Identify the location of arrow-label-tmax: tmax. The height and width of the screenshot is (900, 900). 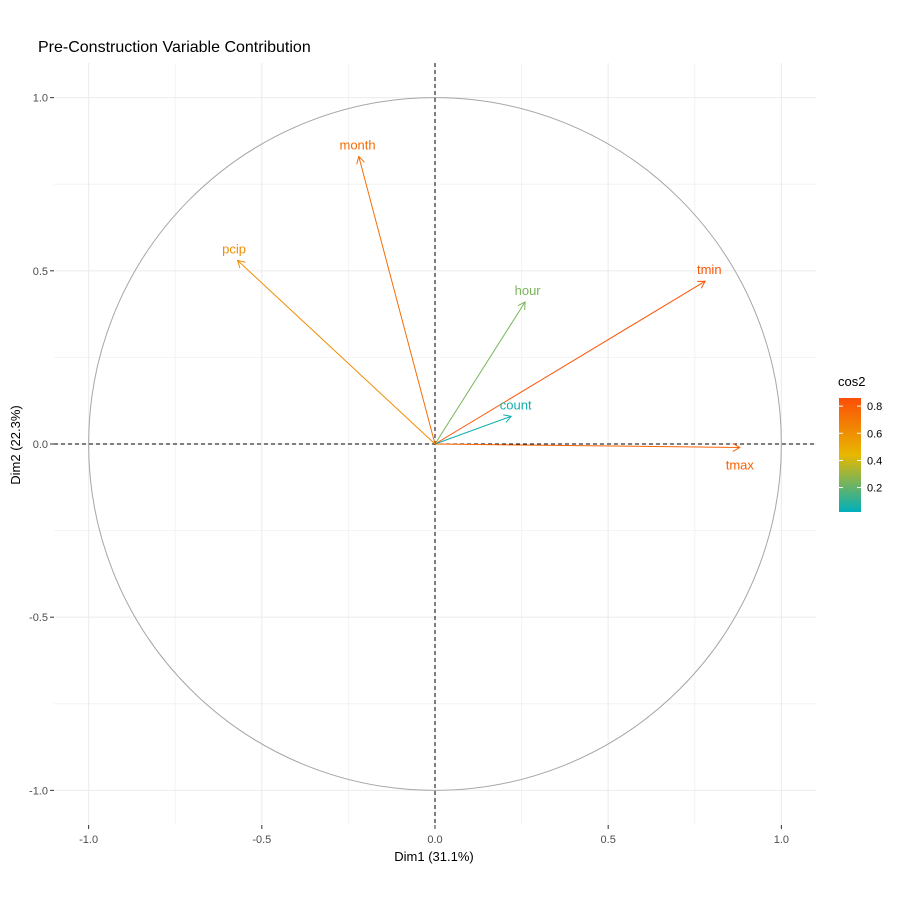
(740, 464).